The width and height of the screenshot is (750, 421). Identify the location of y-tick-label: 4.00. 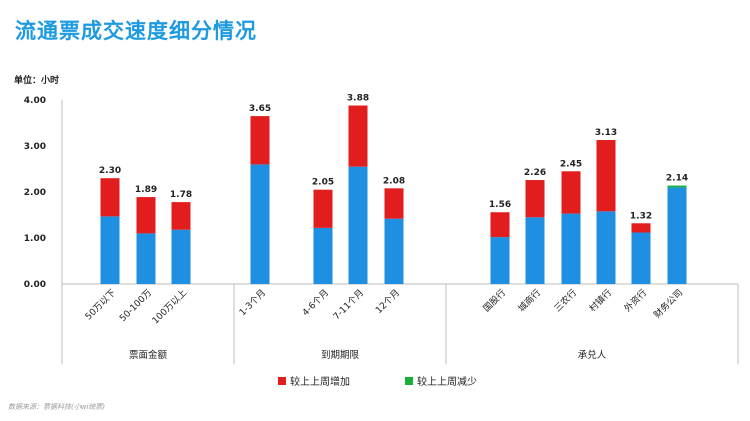
(35, 101).